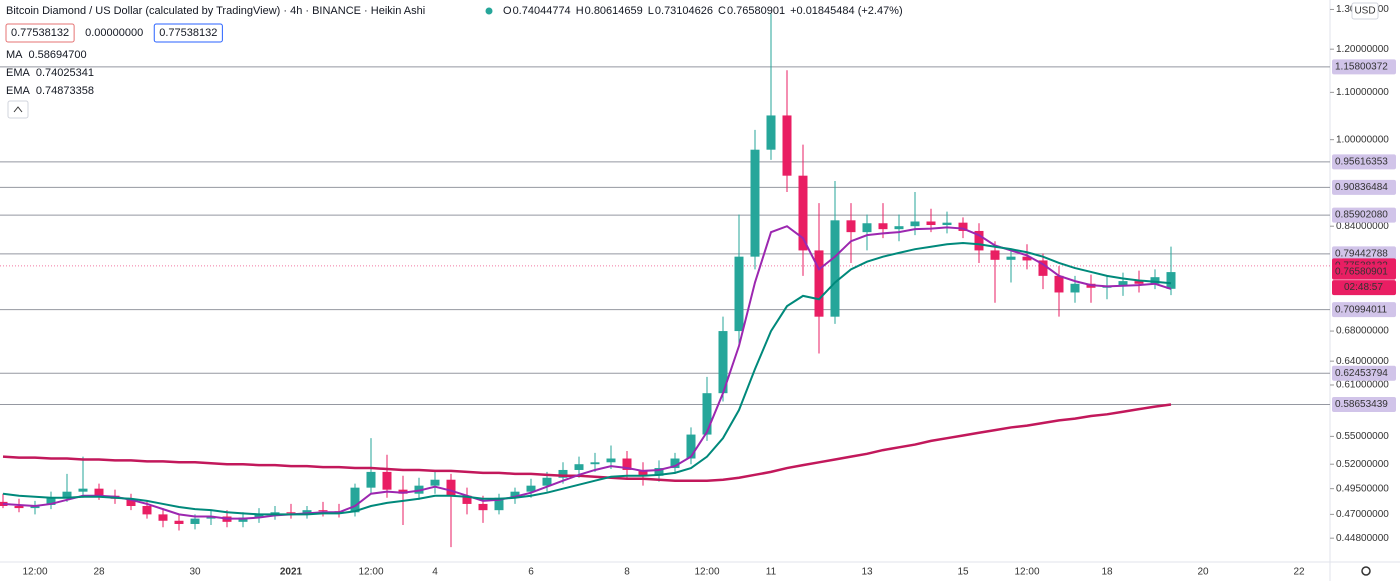 The image size is (1400, 581). Describe the element at coordinates (963, 572) in the screenshot. I see `x-tick-label: 15` at that location.